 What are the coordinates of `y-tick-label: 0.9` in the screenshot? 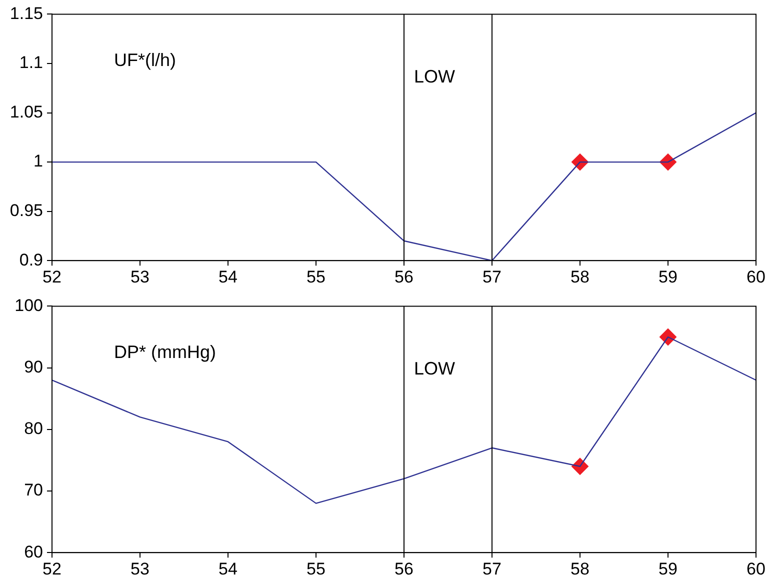 It's located at (31, 260).